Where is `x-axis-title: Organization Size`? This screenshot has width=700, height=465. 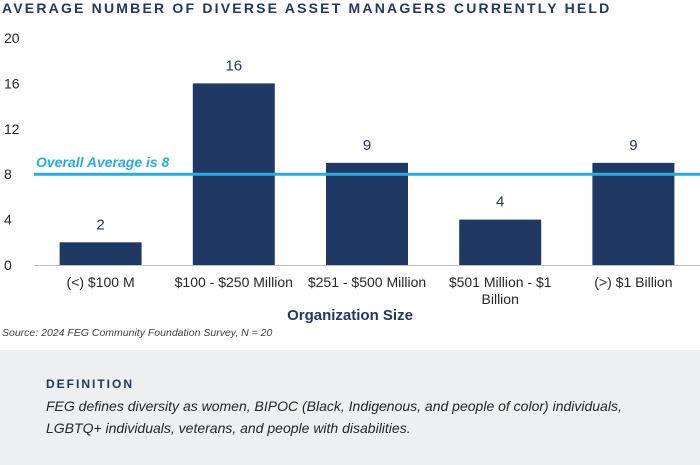
x-axis-title: Organization Size is located at coordinates (350, 315).